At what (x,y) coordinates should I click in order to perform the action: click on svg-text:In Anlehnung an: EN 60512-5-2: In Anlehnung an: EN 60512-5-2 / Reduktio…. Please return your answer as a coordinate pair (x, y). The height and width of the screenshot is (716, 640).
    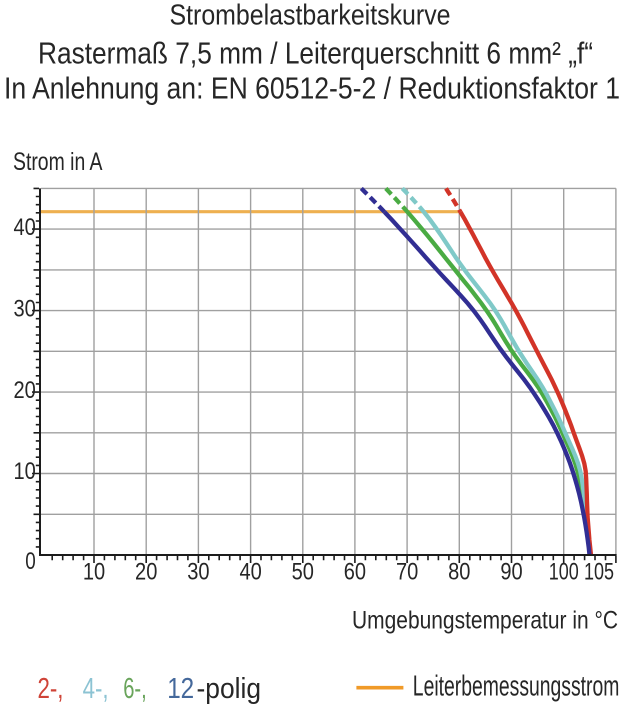
    Looking at the image, I should click on (312, 88).